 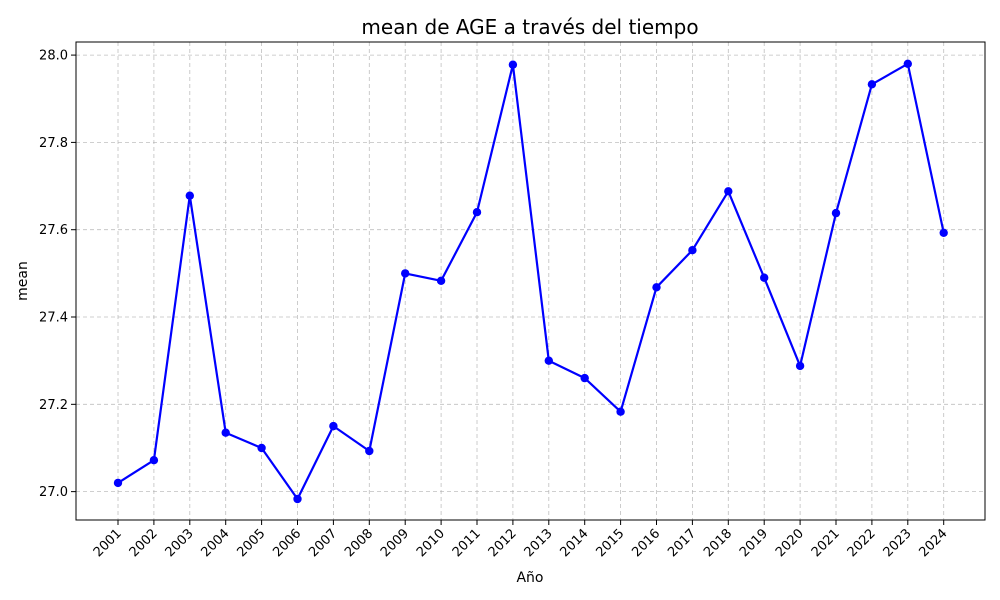 What do you see at coordinates (216, 543) in the screenshot?
I see `x-tick-label: 2004` at bounding box center [216, 543].